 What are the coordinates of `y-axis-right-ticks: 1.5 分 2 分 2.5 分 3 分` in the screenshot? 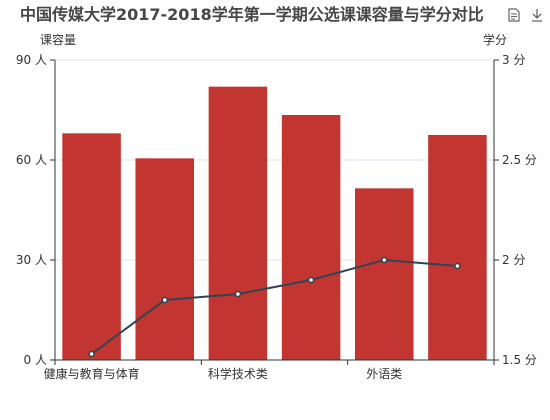 It's located at (515, 210).